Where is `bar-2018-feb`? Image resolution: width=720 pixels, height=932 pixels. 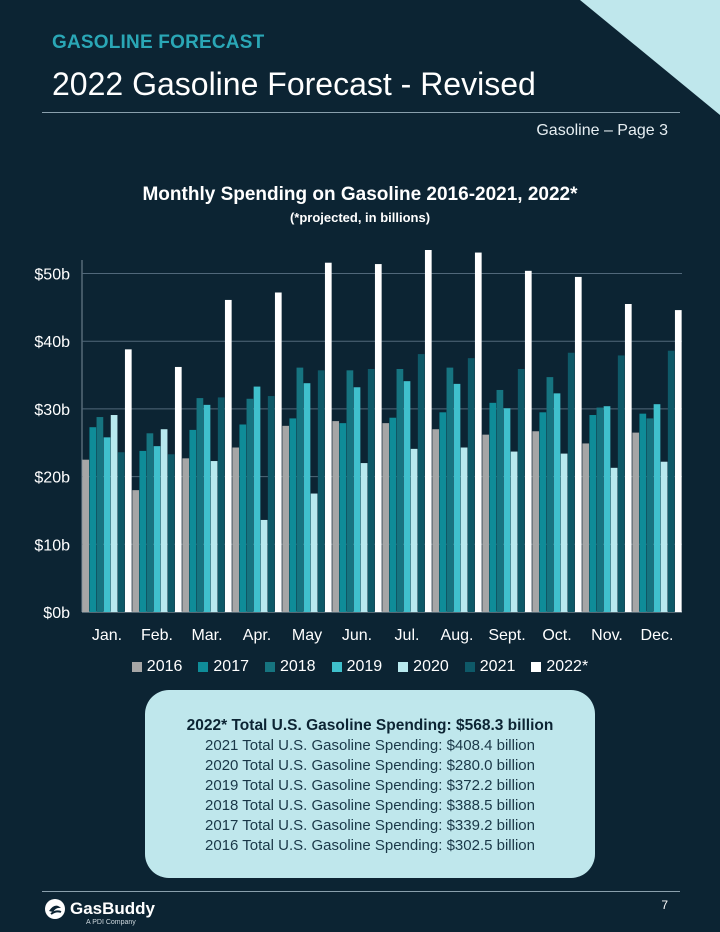 bar-2018-feb is located at coordinates (150, 522).